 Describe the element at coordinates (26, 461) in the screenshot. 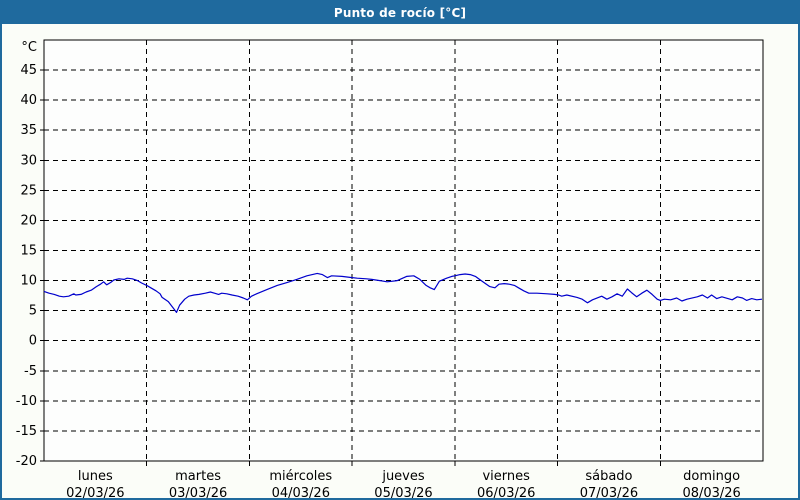

I see `y-tick-label: -20` at that location.